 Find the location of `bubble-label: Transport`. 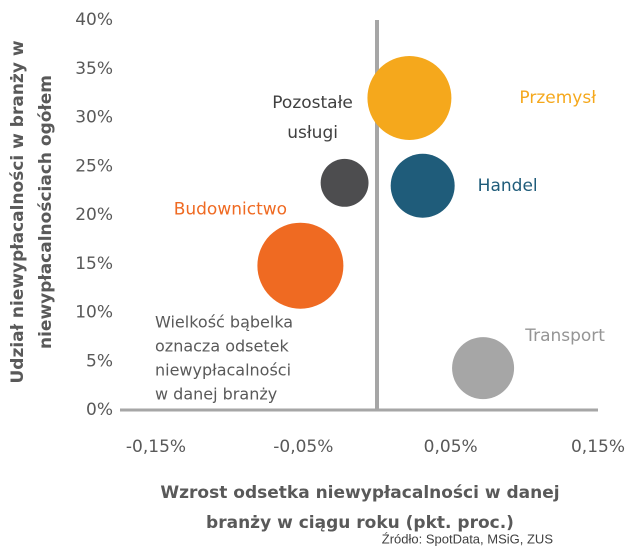

bubble-label: Transport is located at coordinates (564, 336).